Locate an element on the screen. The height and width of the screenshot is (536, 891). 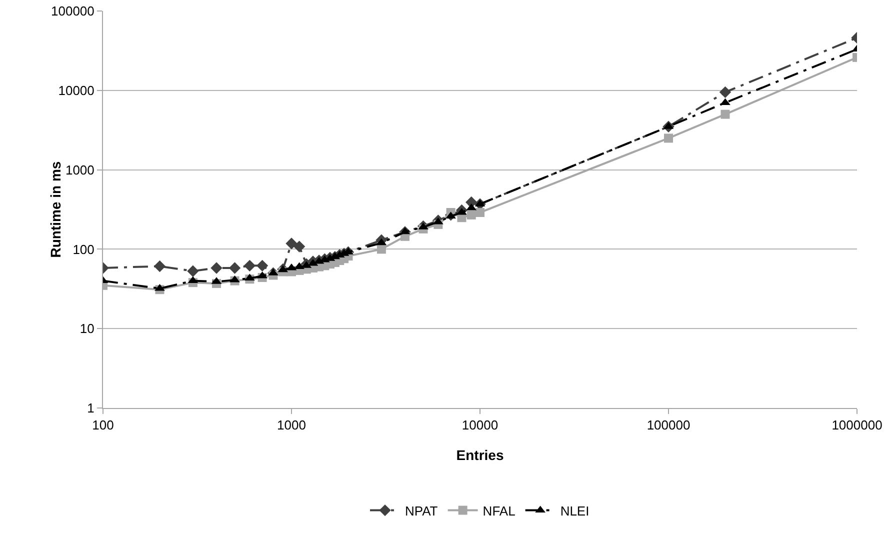
y-tick-label: 10000 is located at coordinates (76, 90).